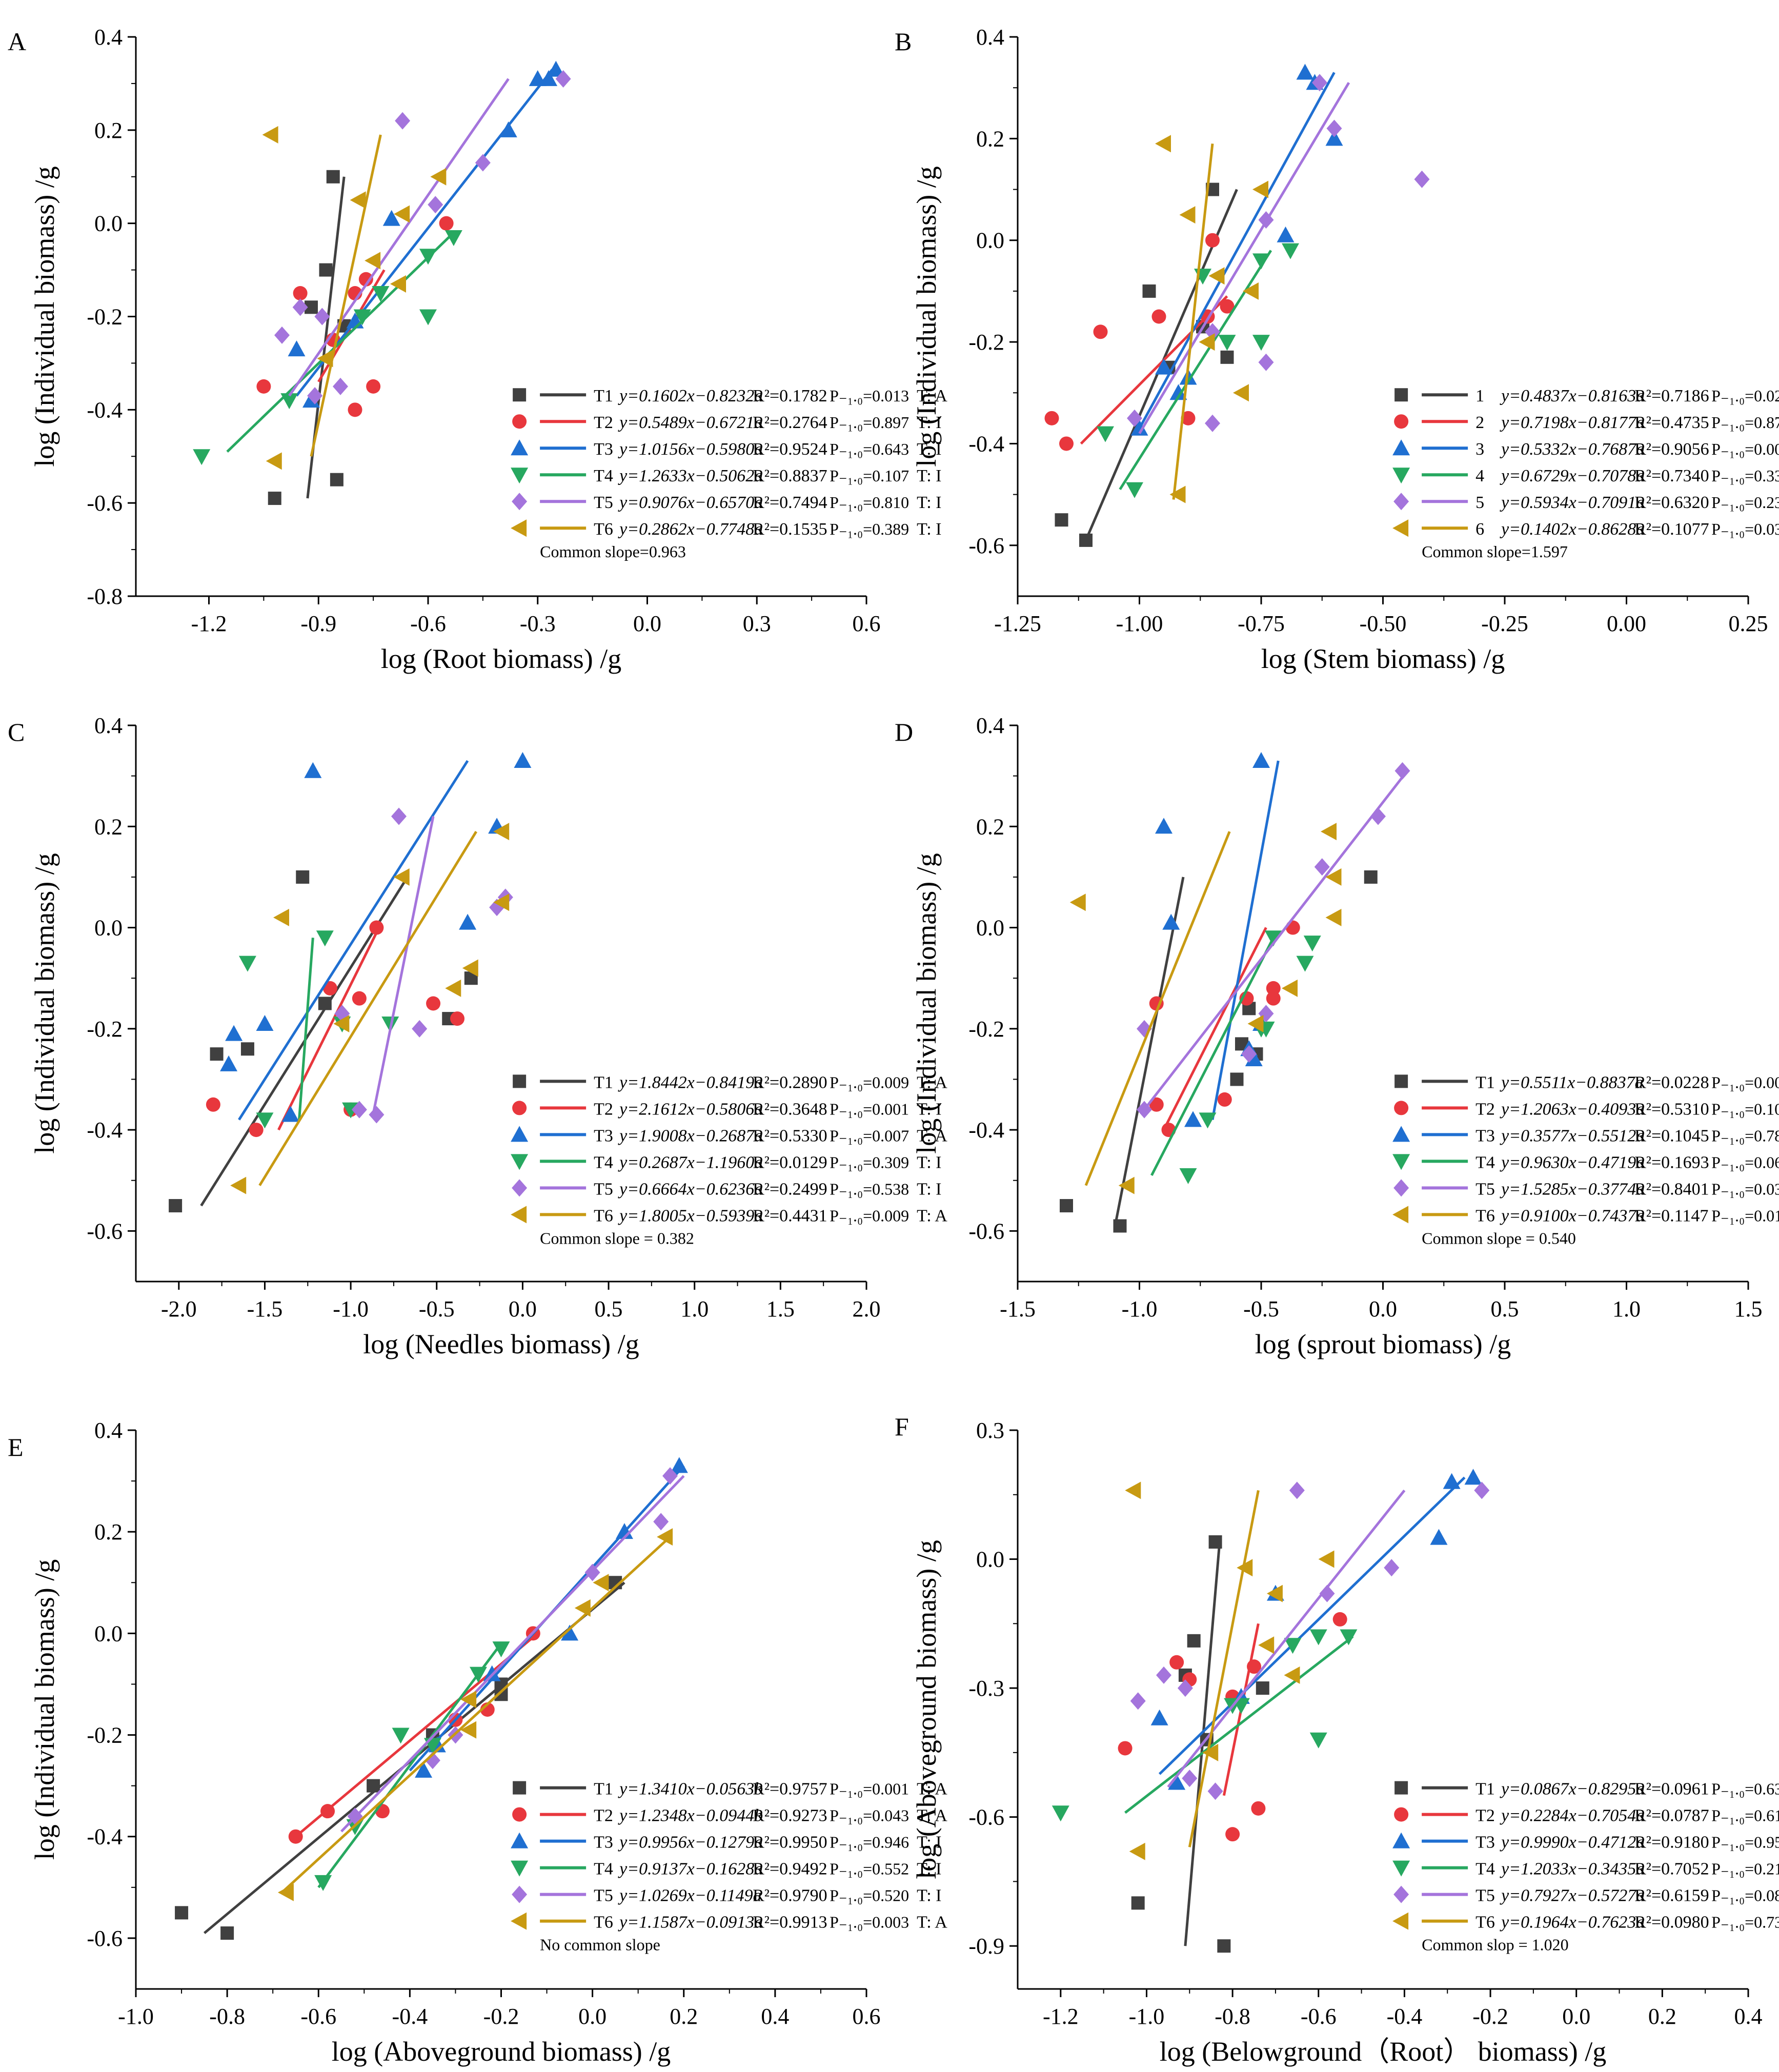  What do you see at coordinates (1479, 502) in the screenshot?
I see `legend-series-name: 5` at bounding box center [1479, 502].